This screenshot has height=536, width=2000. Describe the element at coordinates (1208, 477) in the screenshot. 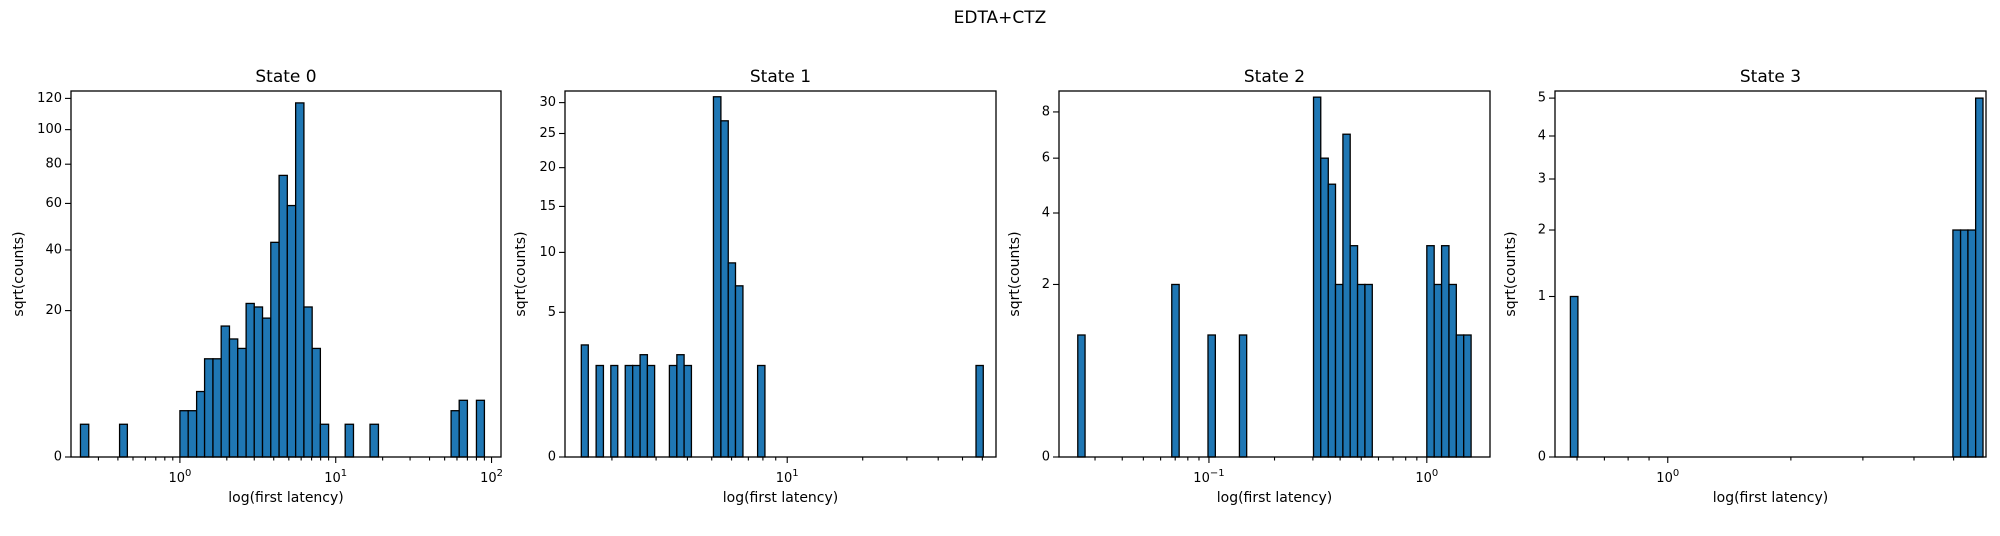

I see `x-tick-label: 10⁻¹` at that location.